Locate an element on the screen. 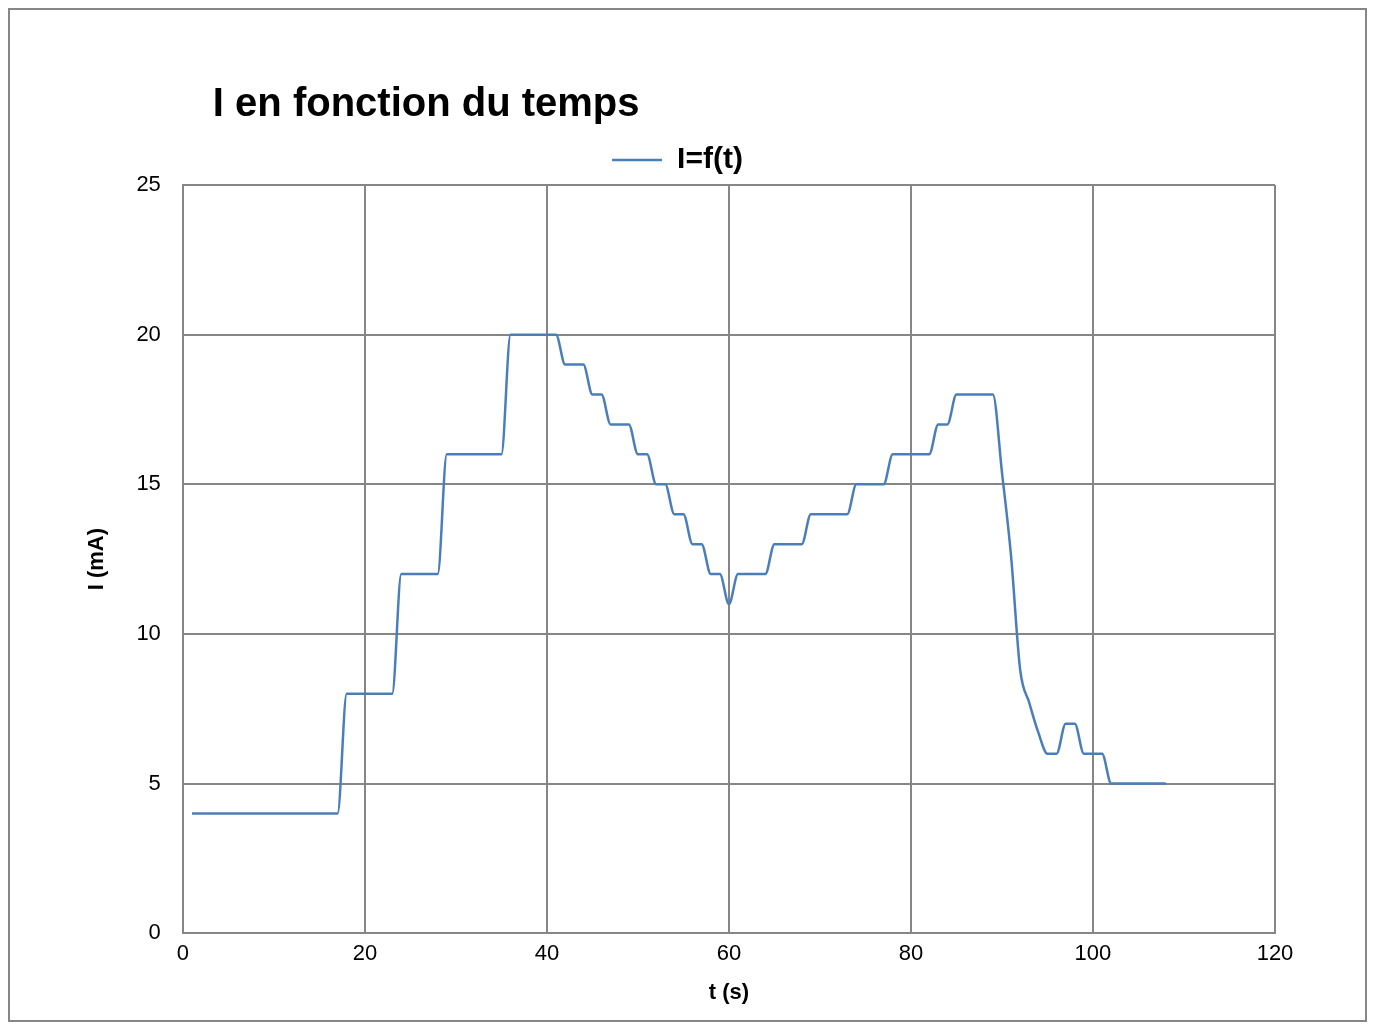 This screenshot has height=1034, width=1379. chart-title: I en fonction du temps is located at coordinates (426, 102).